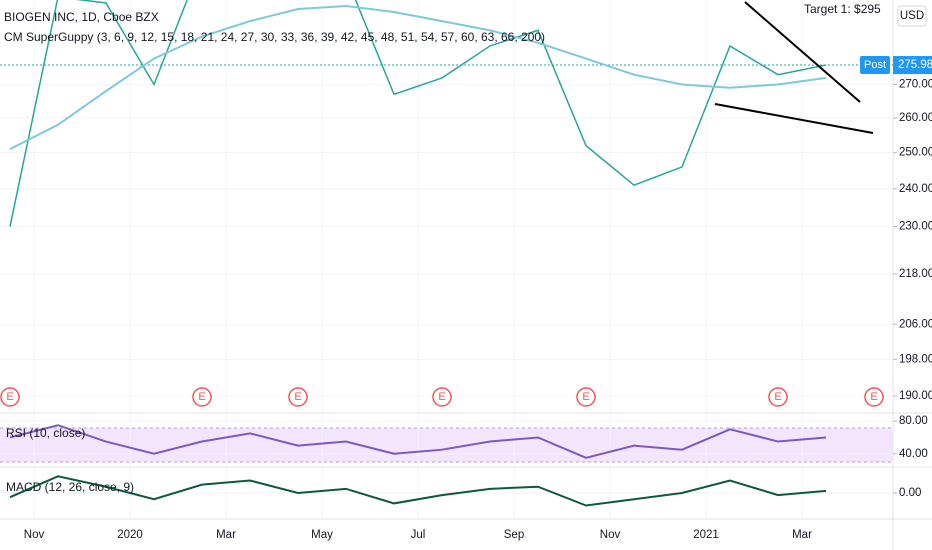 This screenshot has height=550, width=932. What do you see at coordinates (915, 189) in the screenshot?
I see `y-tick-label: 240.00` at bounding box center [915, 189].